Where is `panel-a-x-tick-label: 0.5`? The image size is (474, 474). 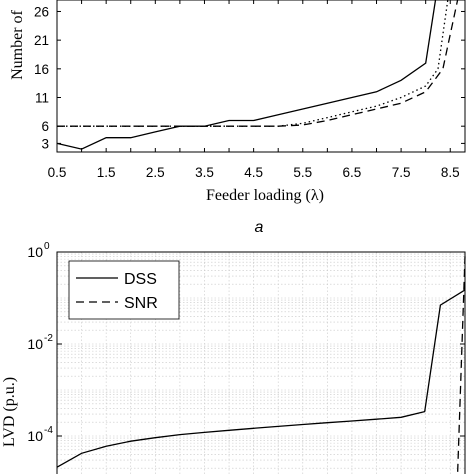
panel-a-x-tick-label: 0.5 is located at coordinates (57, 172).